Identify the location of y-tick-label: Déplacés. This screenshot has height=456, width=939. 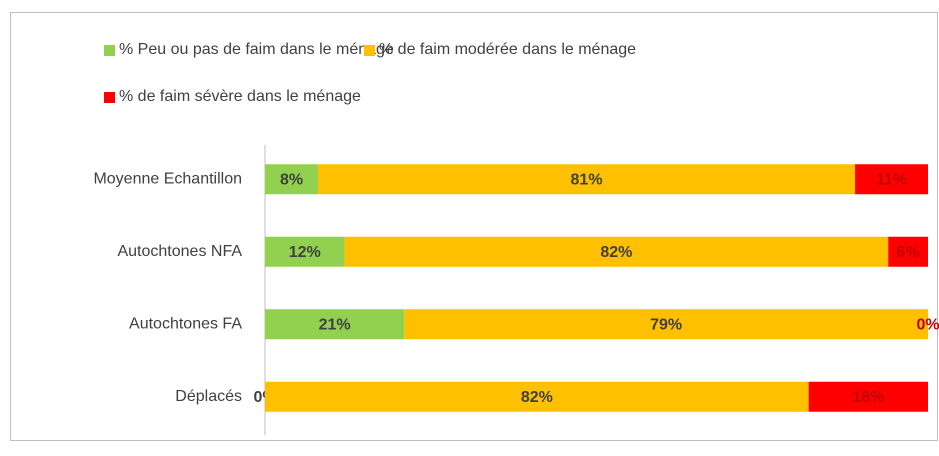
(208, 396).